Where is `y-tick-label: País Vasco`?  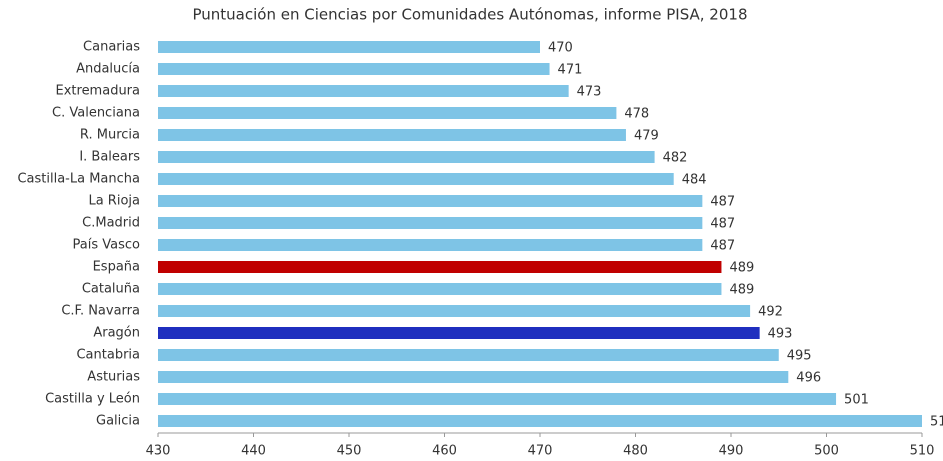 y-tick-label: País Vasco is located at coordinates (107, 245).